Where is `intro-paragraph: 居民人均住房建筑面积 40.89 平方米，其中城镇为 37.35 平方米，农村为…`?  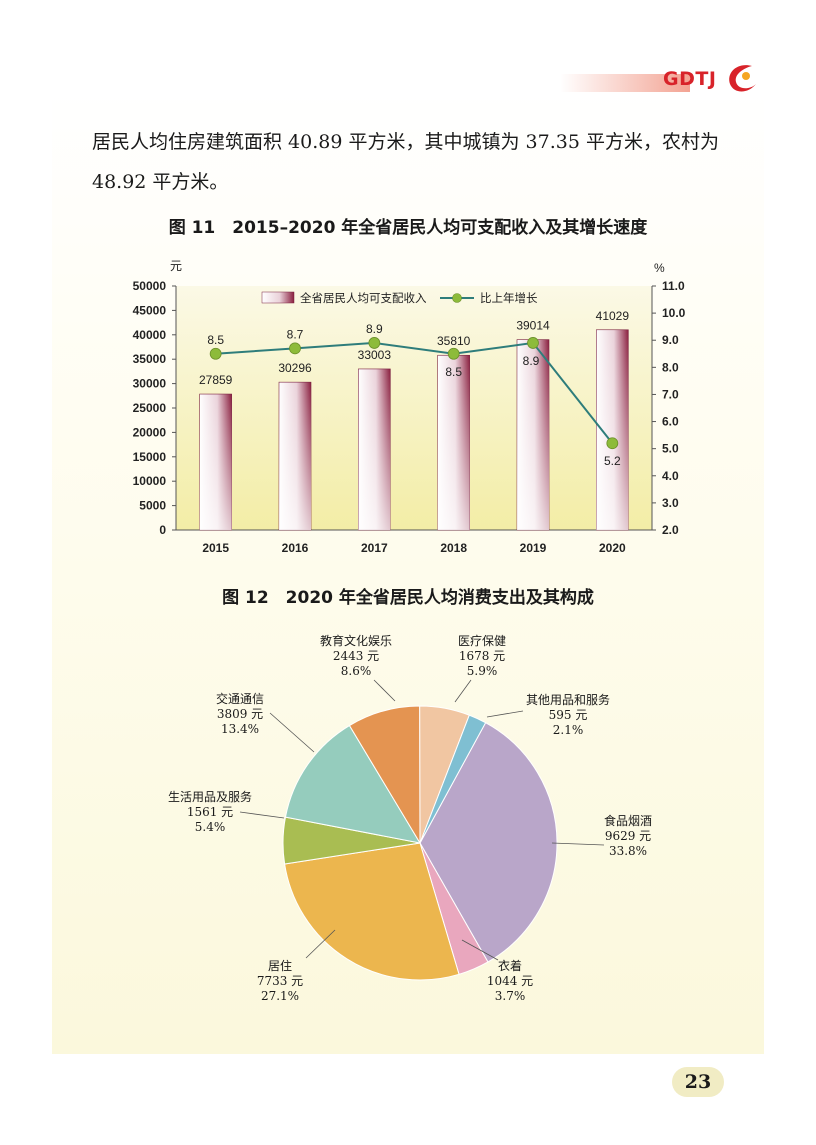 intro-paragraph: 居民人均住房建筑面积 40.89 平方米，其中城镇为 37.35 平方米，农村为… is located at coordinates (405, 162).